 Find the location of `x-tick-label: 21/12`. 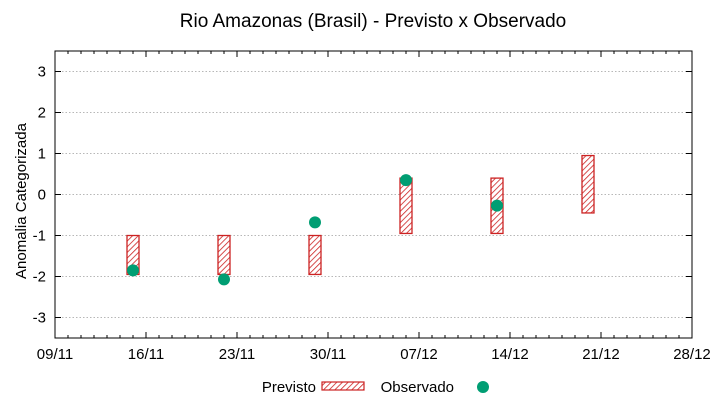

x-tick-label: 21/12 is located at coordinates (601, 354).